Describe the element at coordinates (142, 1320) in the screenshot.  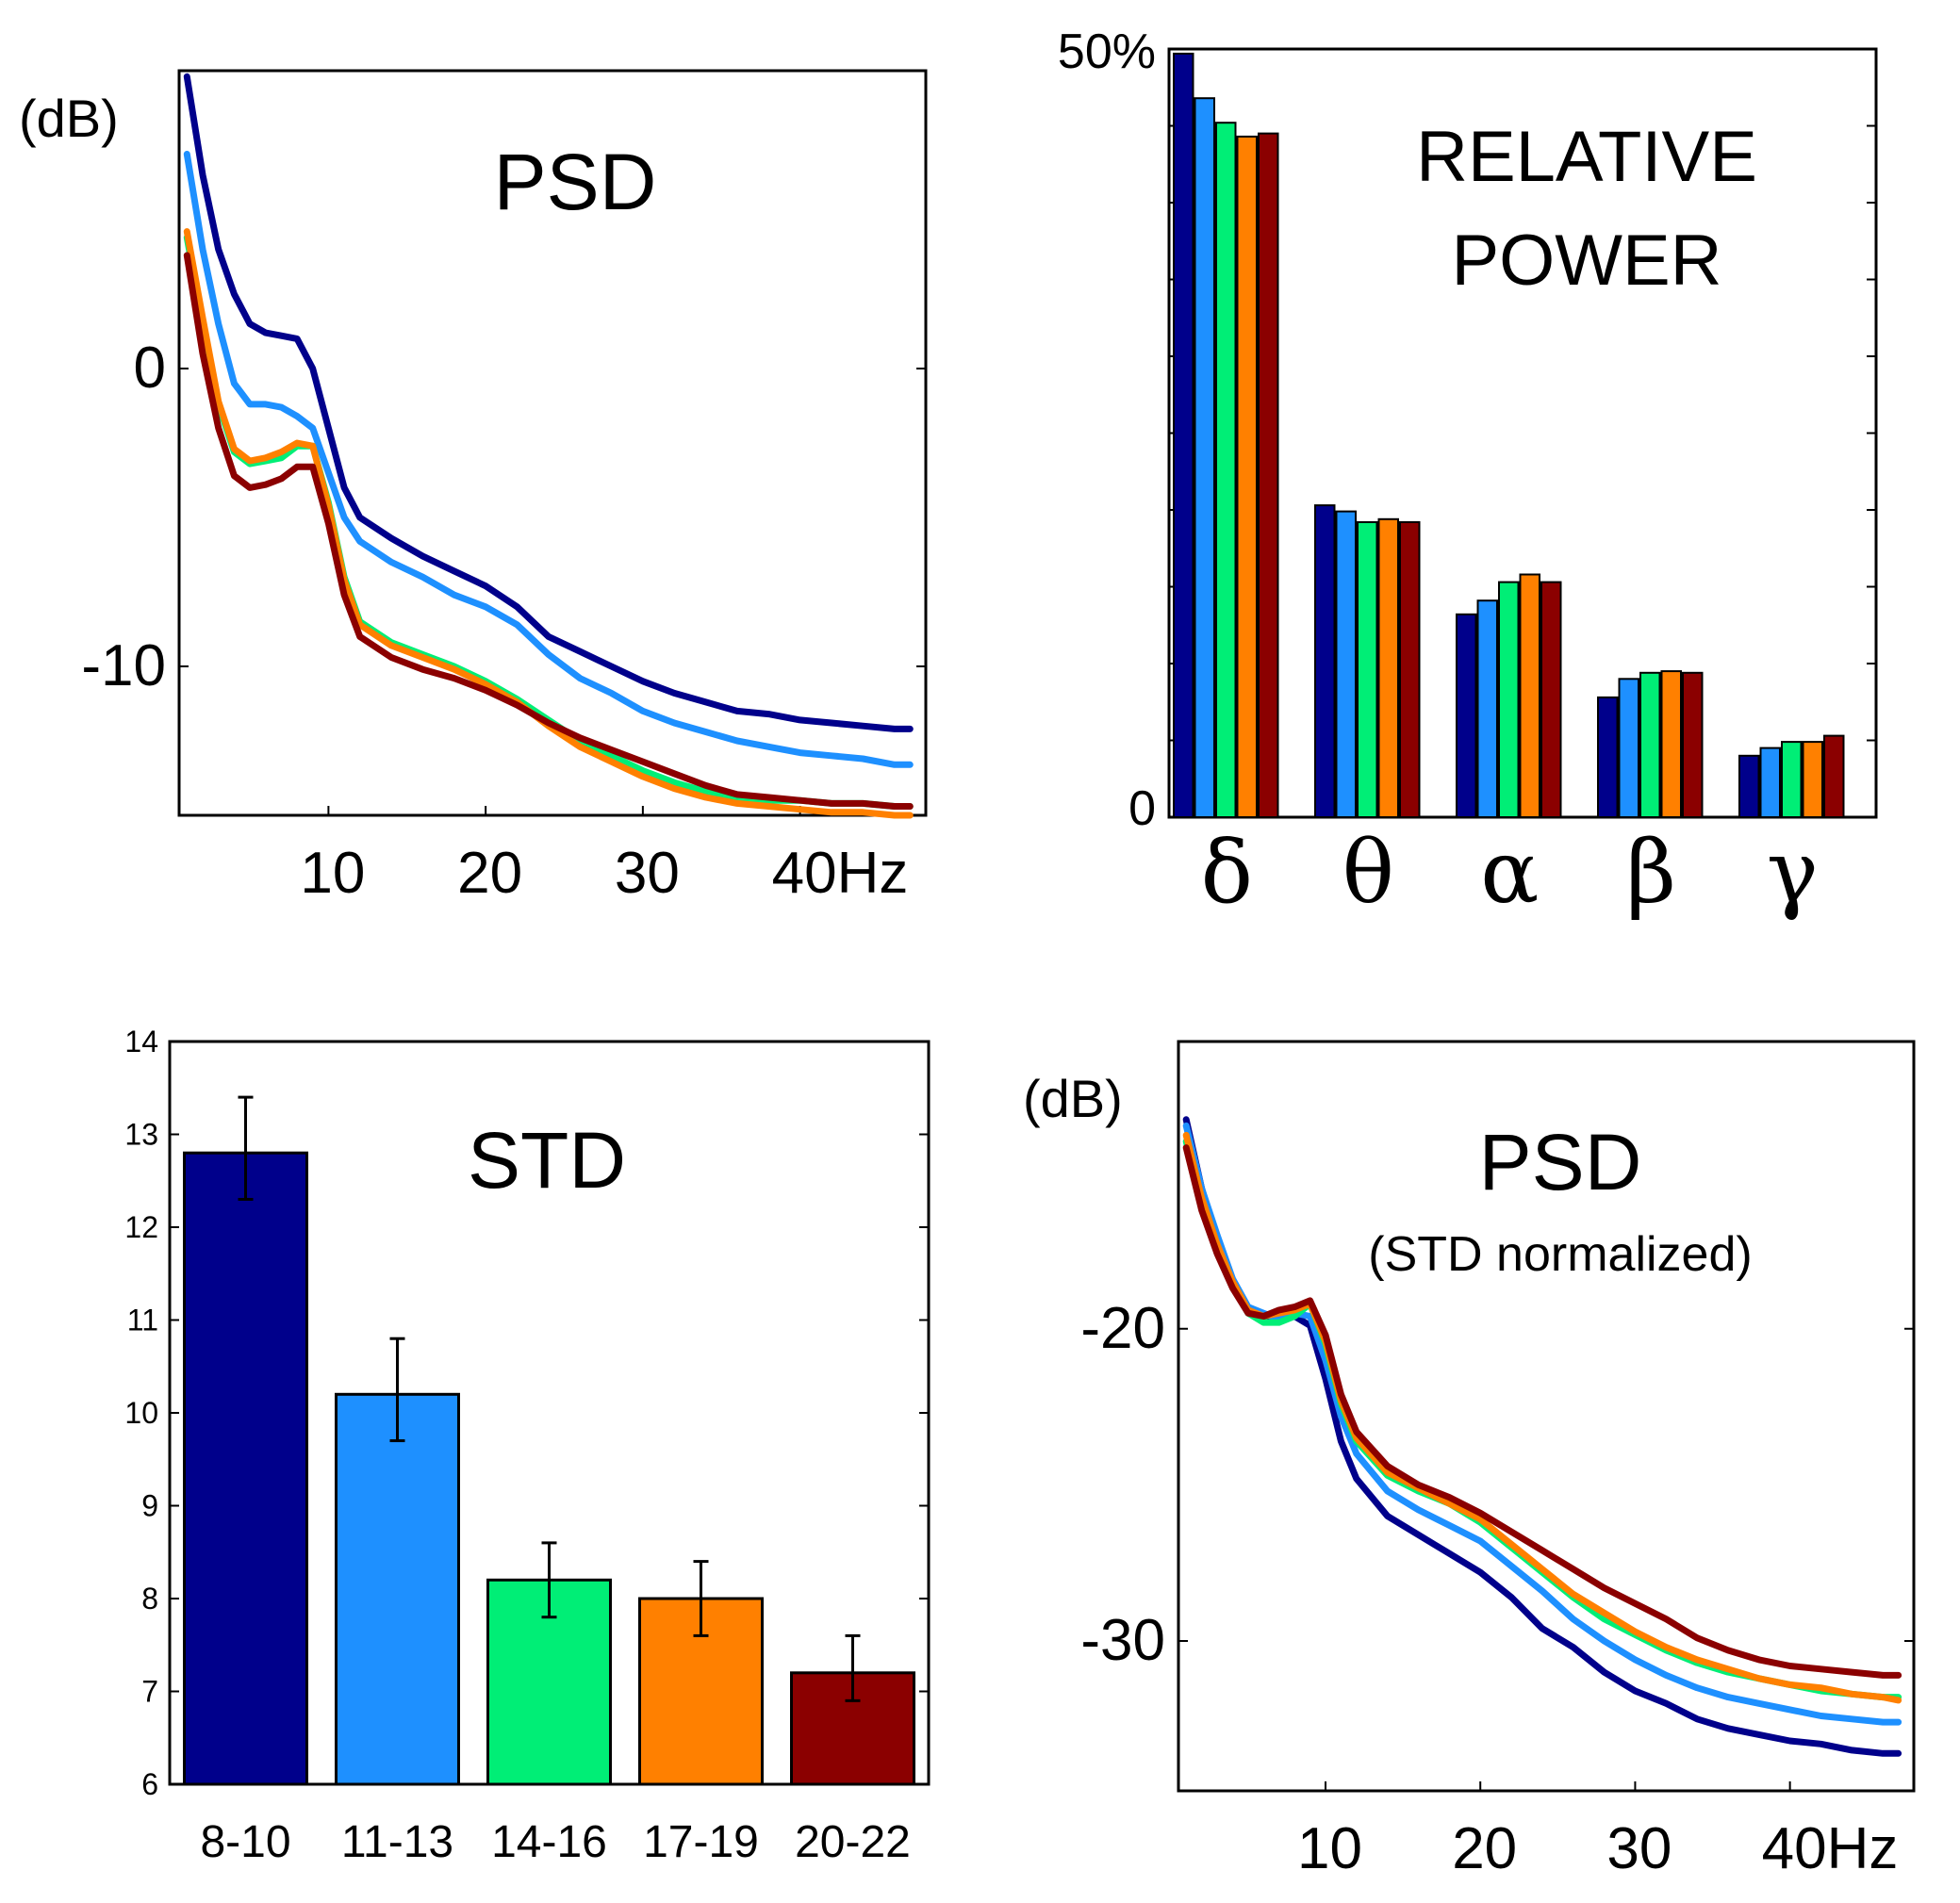
I see `std-ytick-label: 11` at that location.